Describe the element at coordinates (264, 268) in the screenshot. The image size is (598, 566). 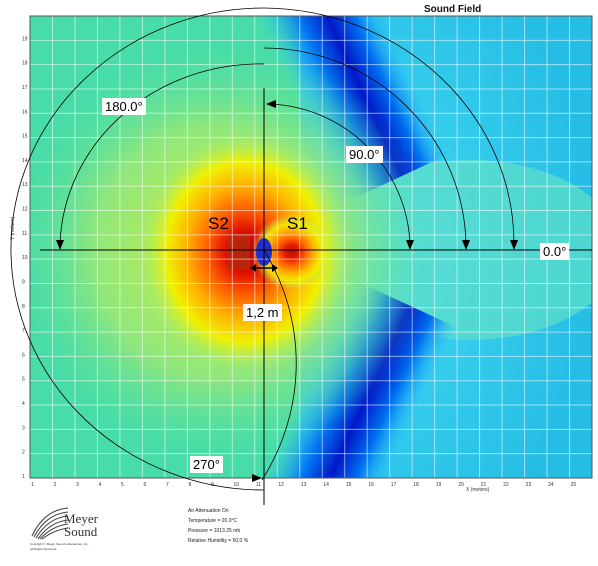
I see `spacing-arrow` at that location.